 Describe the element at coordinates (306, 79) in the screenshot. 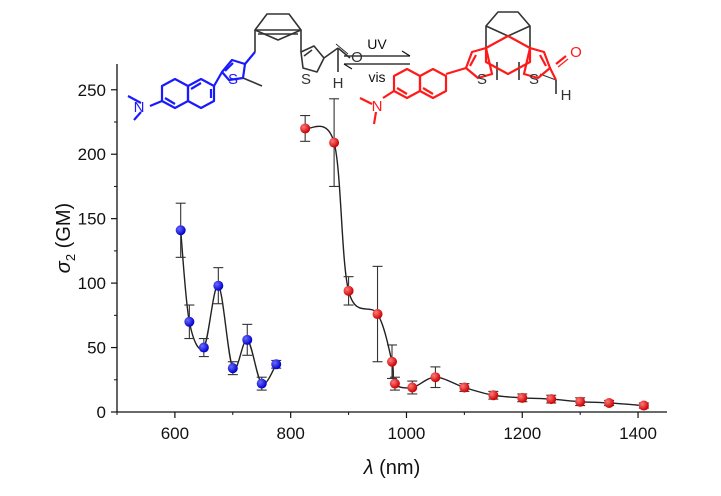

I see `open-s2-atom: S` at that location.